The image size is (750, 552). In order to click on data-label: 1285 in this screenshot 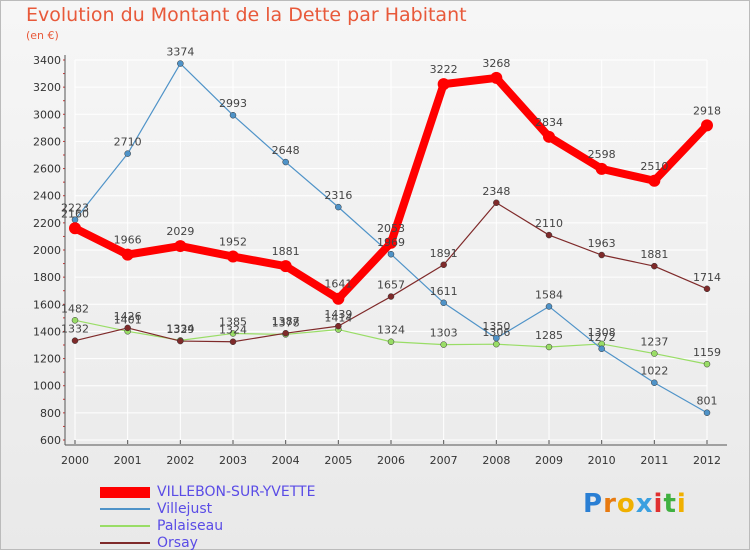, I will do `click(549, 335)`.